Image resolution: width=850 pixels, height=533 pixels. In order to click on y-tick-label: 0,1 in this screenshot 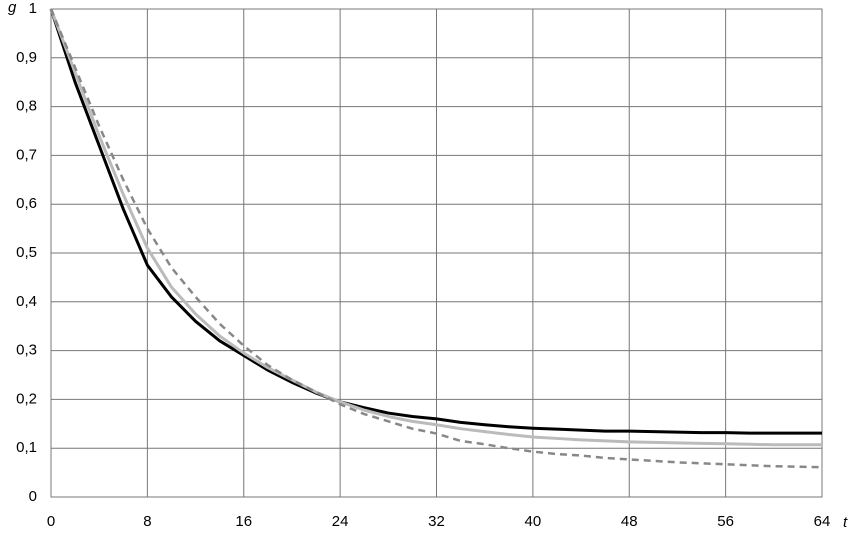, I will do `click(26, 447)`.